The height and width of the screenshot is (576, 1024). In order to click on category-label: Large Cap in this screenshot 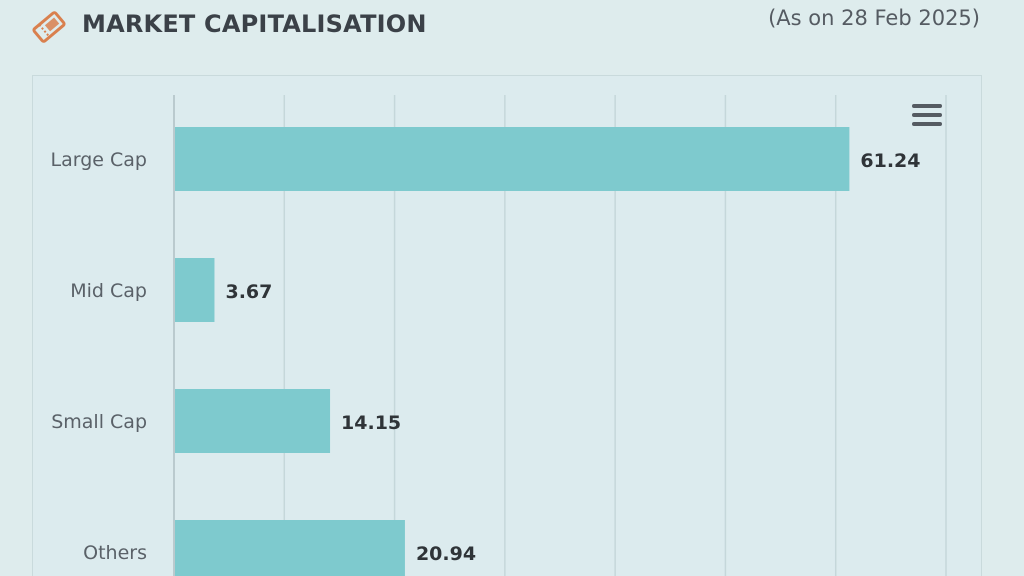, I will do `click(99, 160)`.